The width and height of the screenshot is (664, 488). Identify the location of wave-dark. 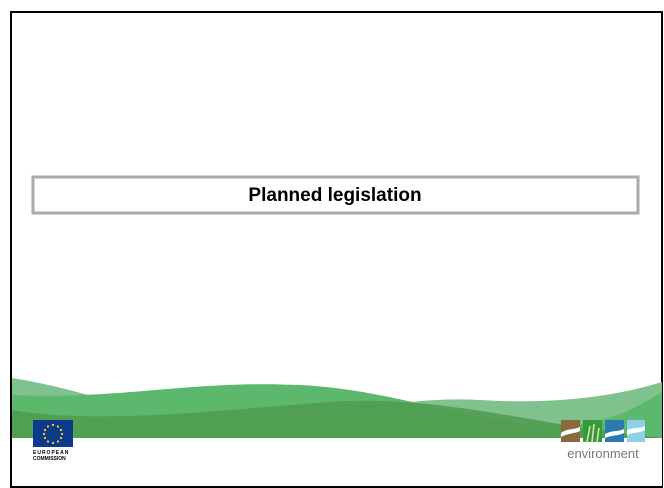
(337, 420).